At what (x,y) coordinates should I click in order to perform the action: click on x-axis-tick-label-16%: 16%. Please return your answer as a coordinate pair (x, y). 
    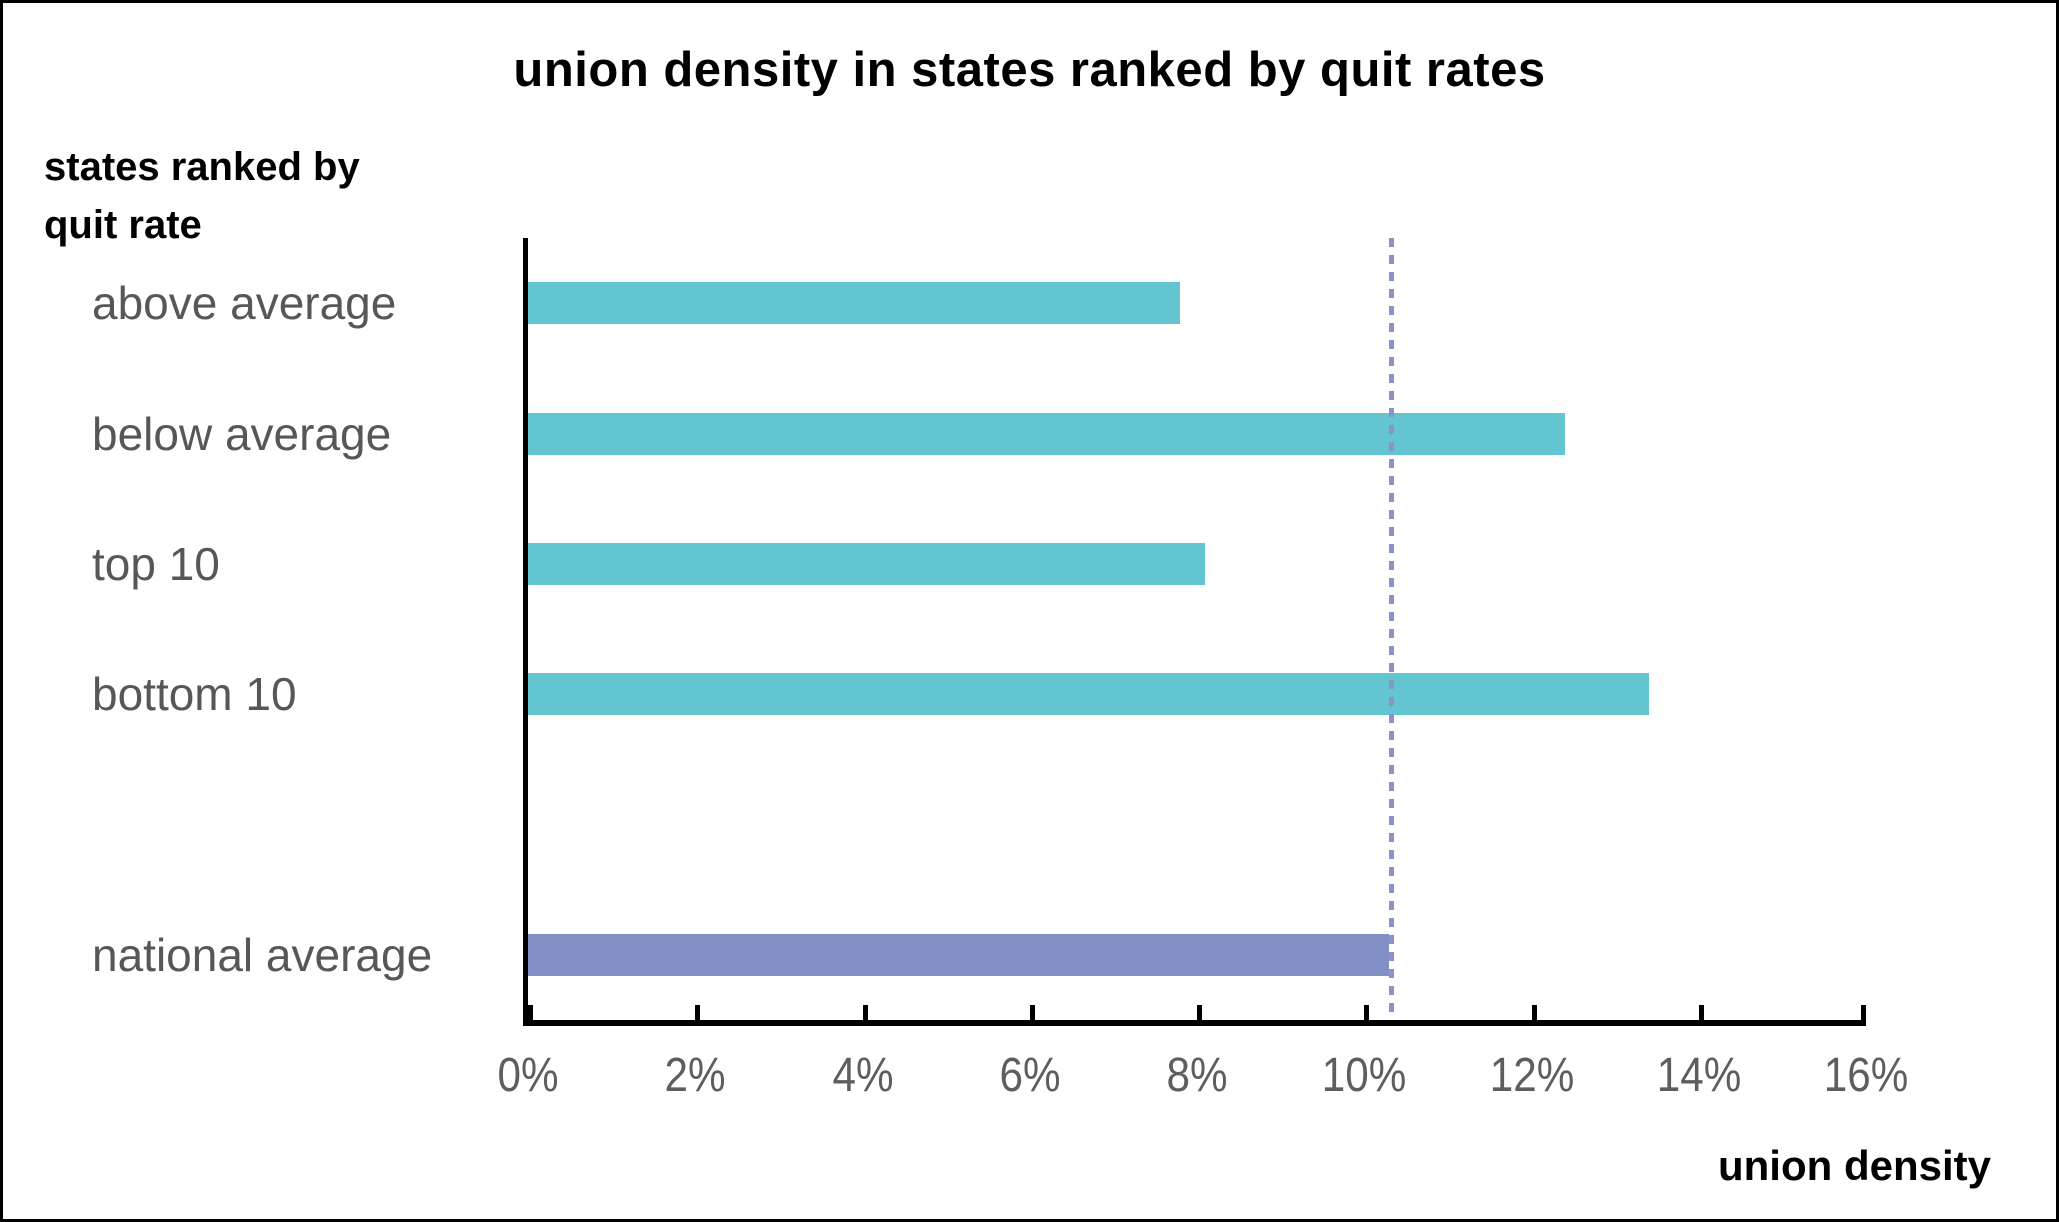
    Looking at the image, I should click on (1866, 1075).